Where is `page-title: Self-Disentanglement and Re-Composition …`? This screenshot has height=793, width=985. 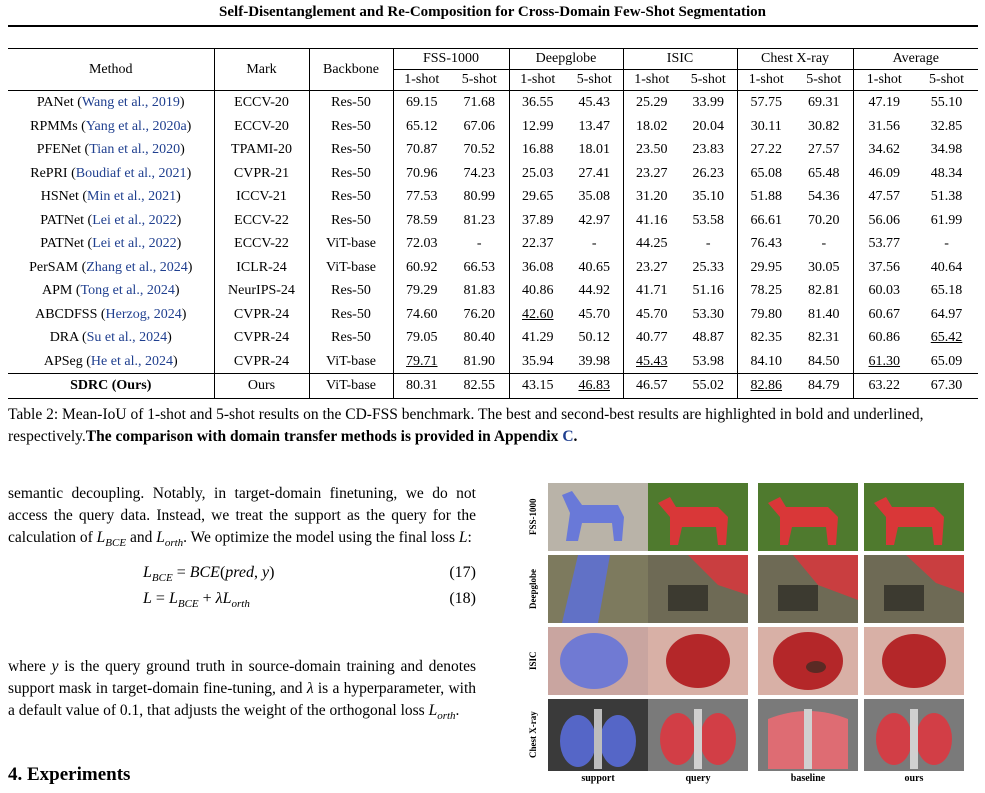 page-title: Self-Disentanglement and Re-Composition … is located at coordinates (492, 12).